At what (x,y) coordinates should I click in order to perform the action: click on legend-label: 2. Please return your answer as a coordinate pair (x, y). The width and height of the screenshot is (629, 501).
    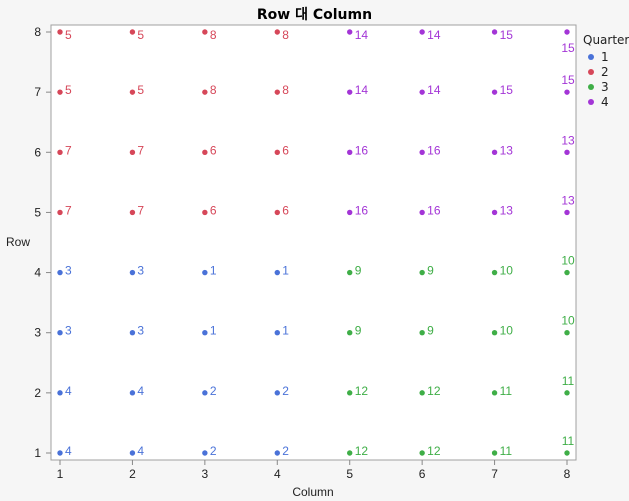
    Looking at the image, I should click on (605, 71).